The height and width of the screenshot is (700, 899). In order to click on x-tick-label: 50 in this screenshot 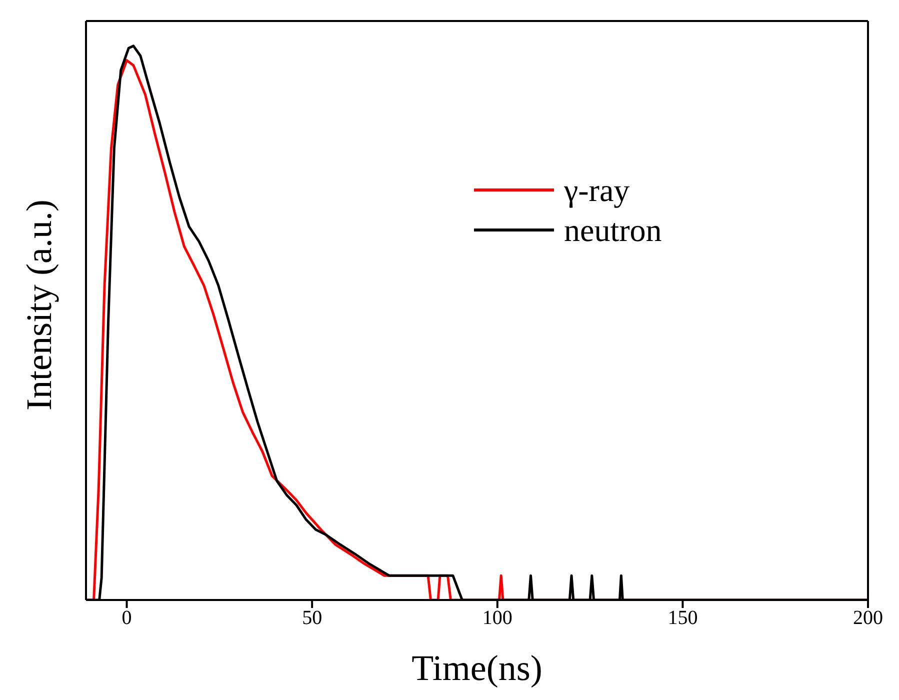, I will do `click(312, 618)`.